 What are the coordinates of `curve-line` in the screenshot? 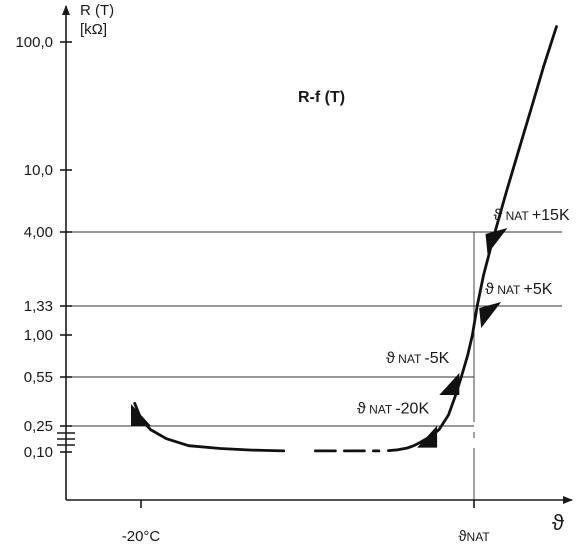 It's located at (209, 427).